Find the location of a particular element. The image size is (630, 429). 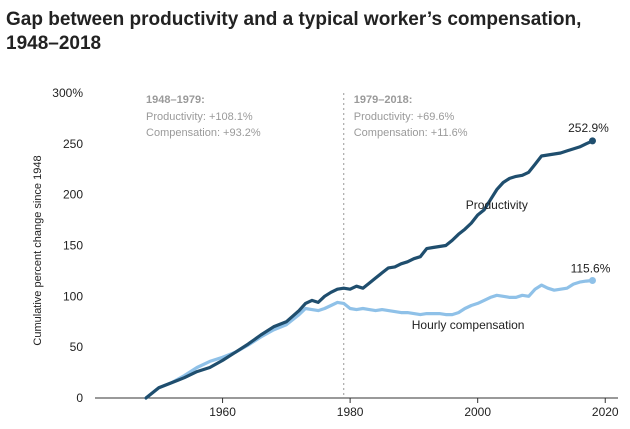

y-tick-label: 300% is located at coordinates (67, 93).